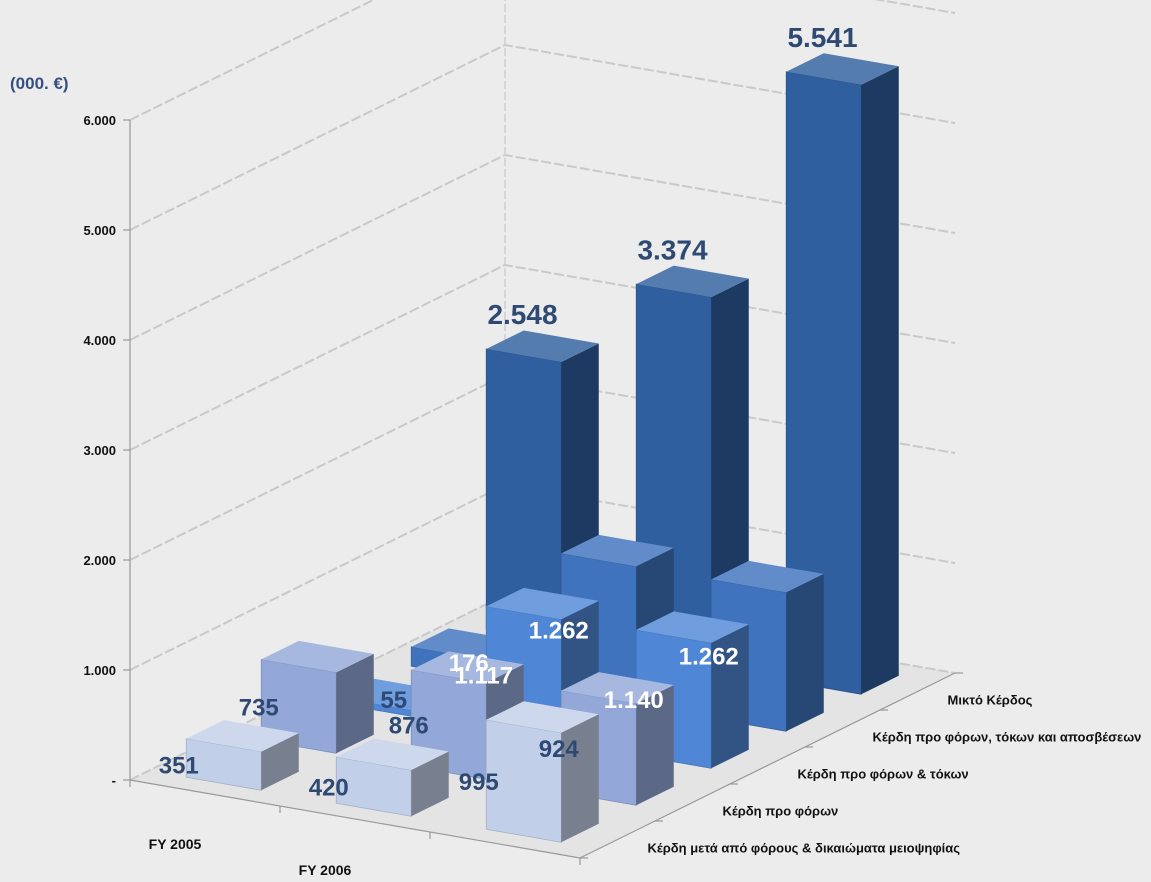  I want to click on category-label: FY 2005, so click(175, 844).